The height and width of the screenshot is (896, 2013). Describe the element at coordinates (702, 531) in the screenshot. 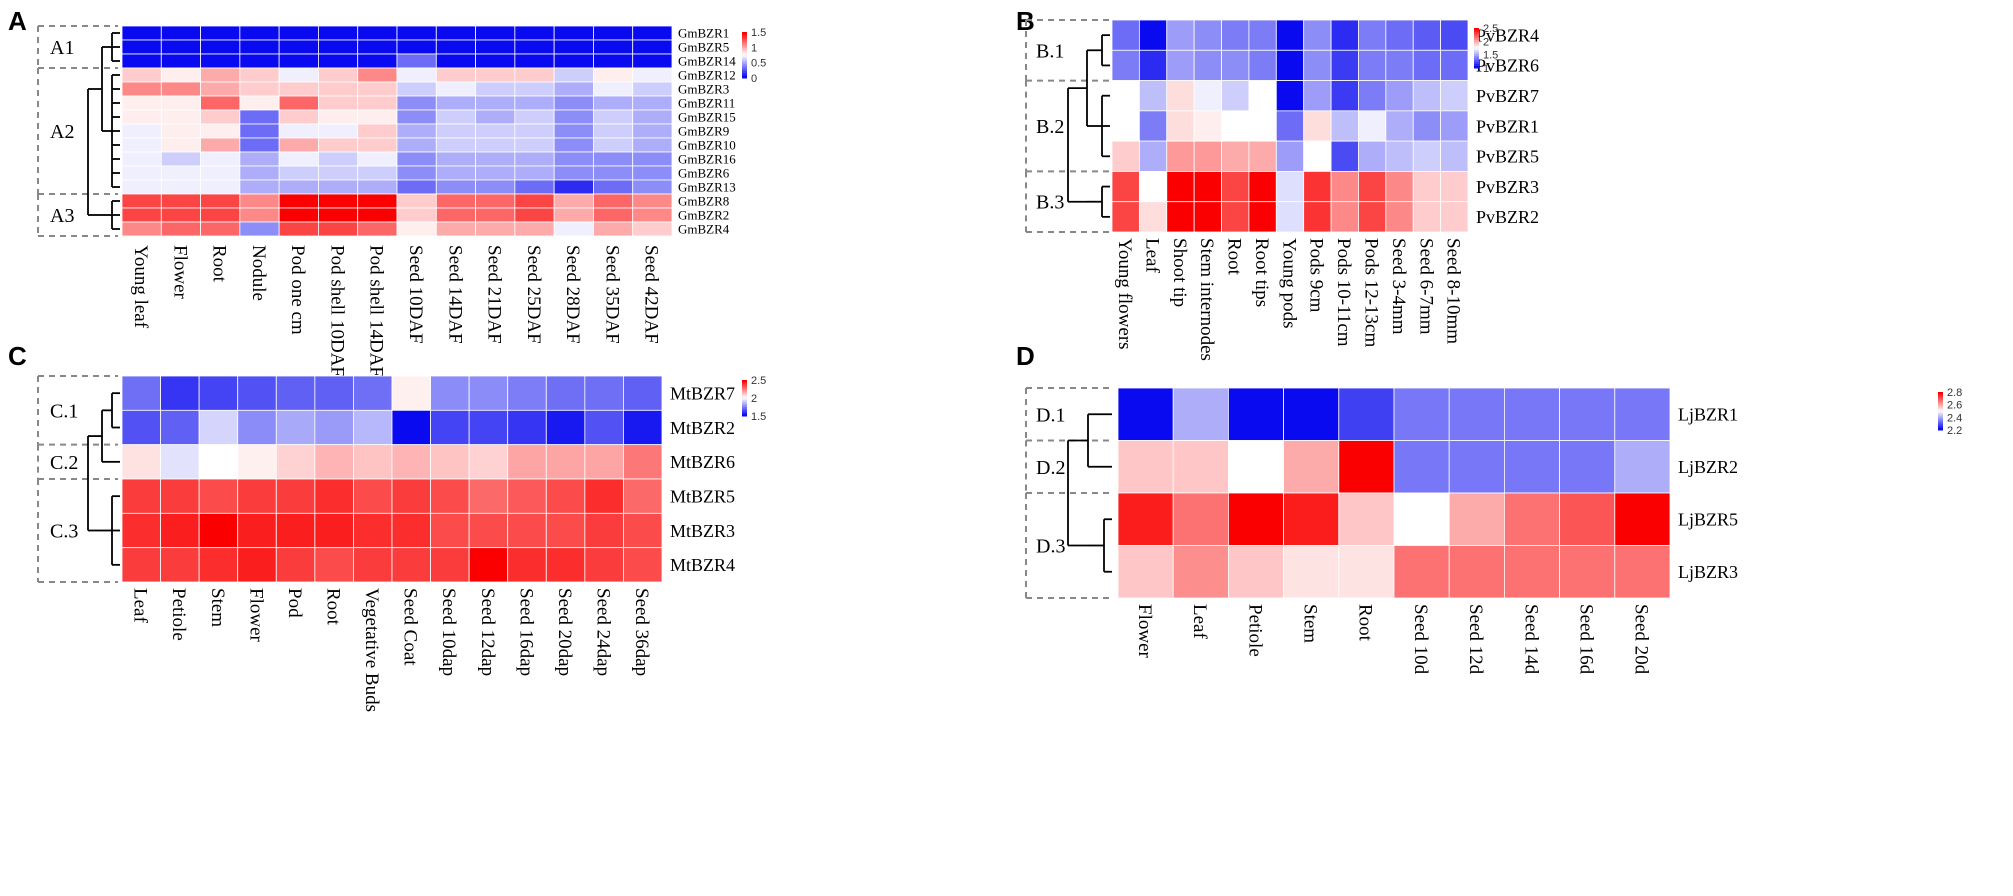

I see `row-label: MtBZR3` at that location.